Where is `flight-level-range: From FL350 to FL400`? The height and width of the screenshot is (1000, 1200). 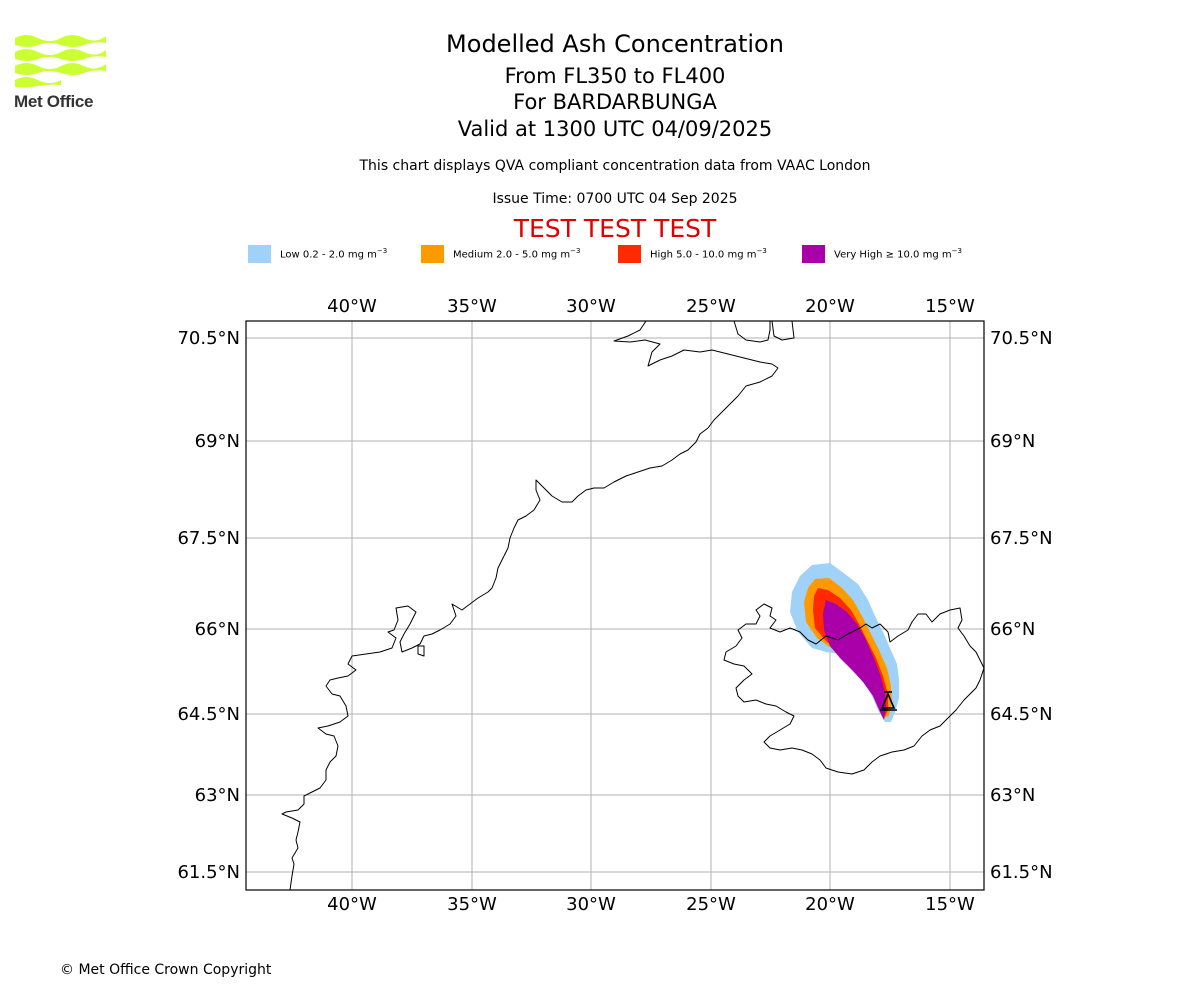 flight-level-range: From FL350 to FL400 is located at coordinates (615, 76).